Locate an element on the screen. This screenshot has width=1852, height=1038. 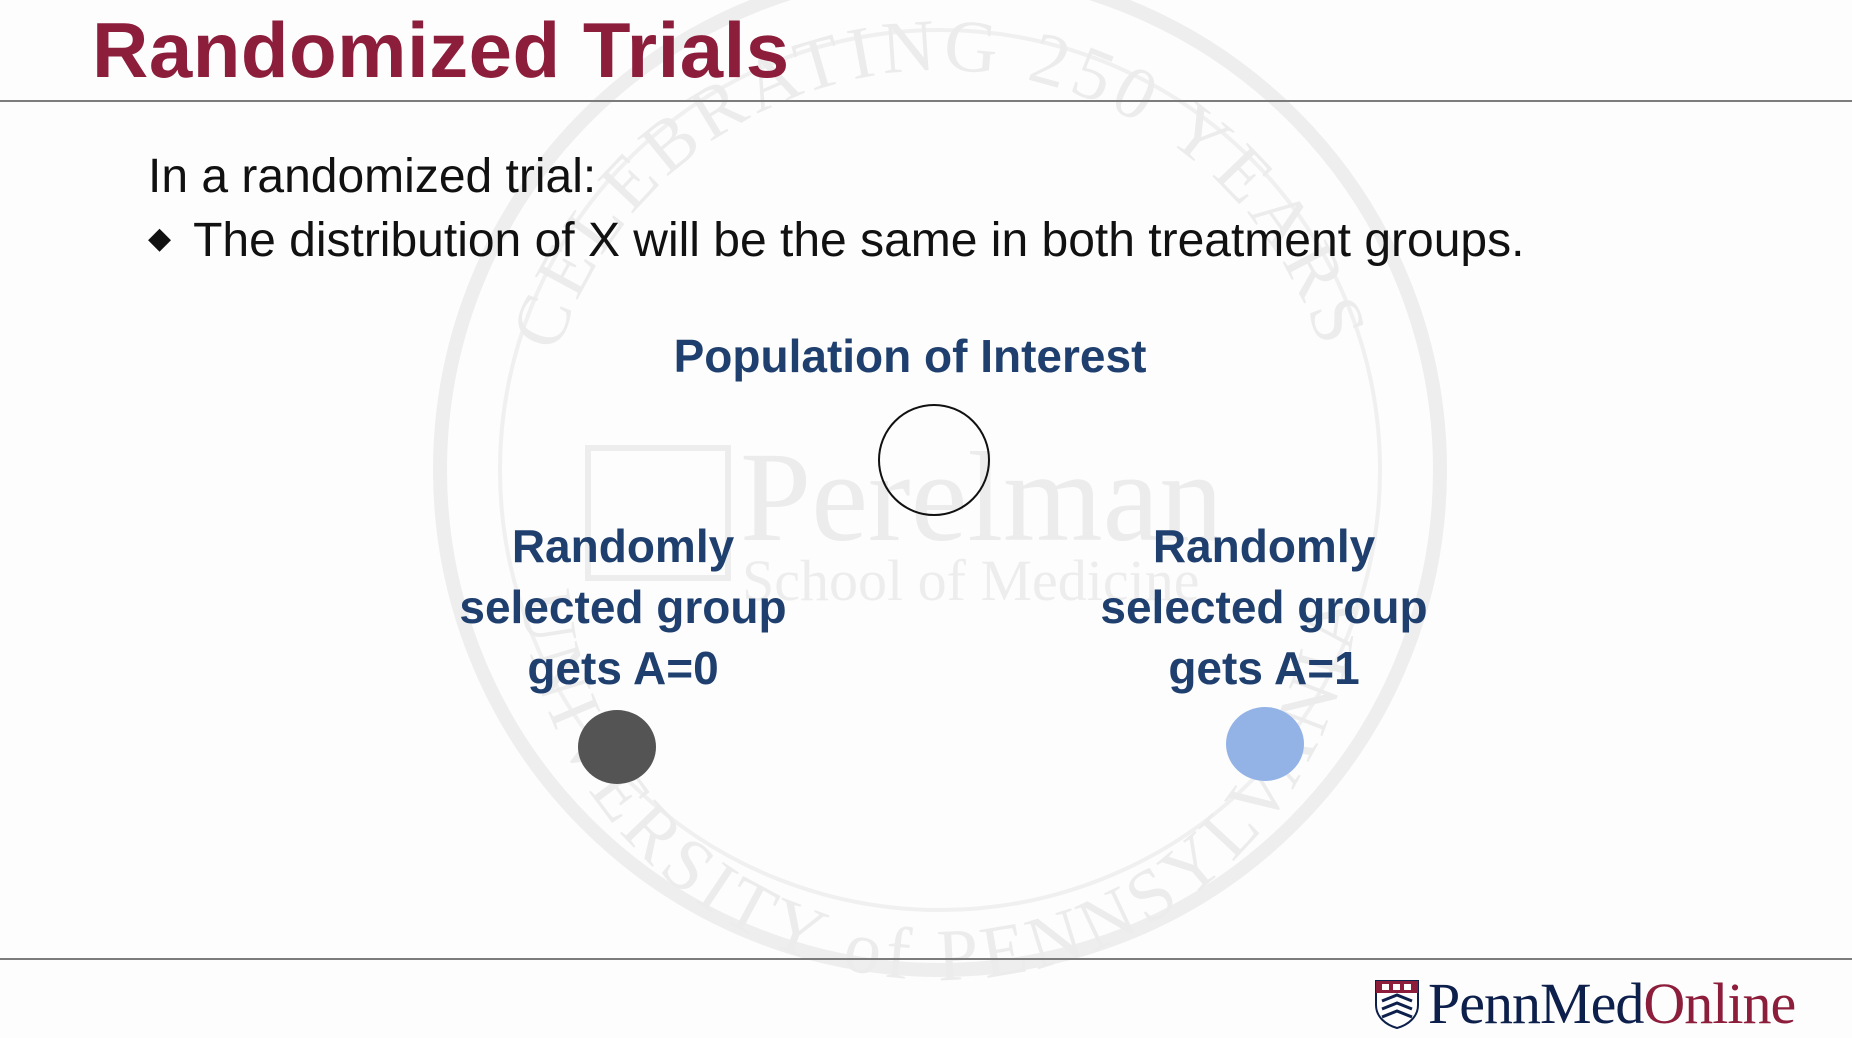
footer-divider is located at coordinates (926, 959).